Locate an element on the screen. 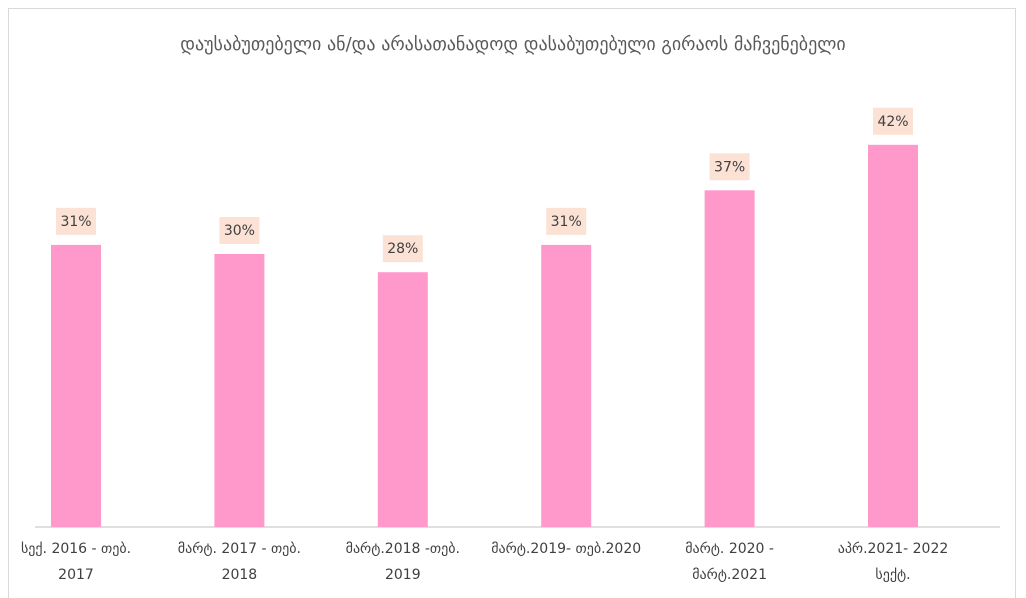 This screenshot has height=598, width=1026. value-label: 37% is located at coordinates (729, 167).